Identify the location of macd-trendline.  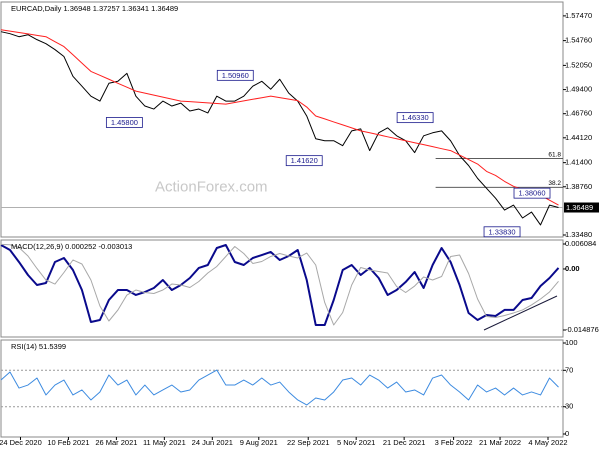
(520, 313).